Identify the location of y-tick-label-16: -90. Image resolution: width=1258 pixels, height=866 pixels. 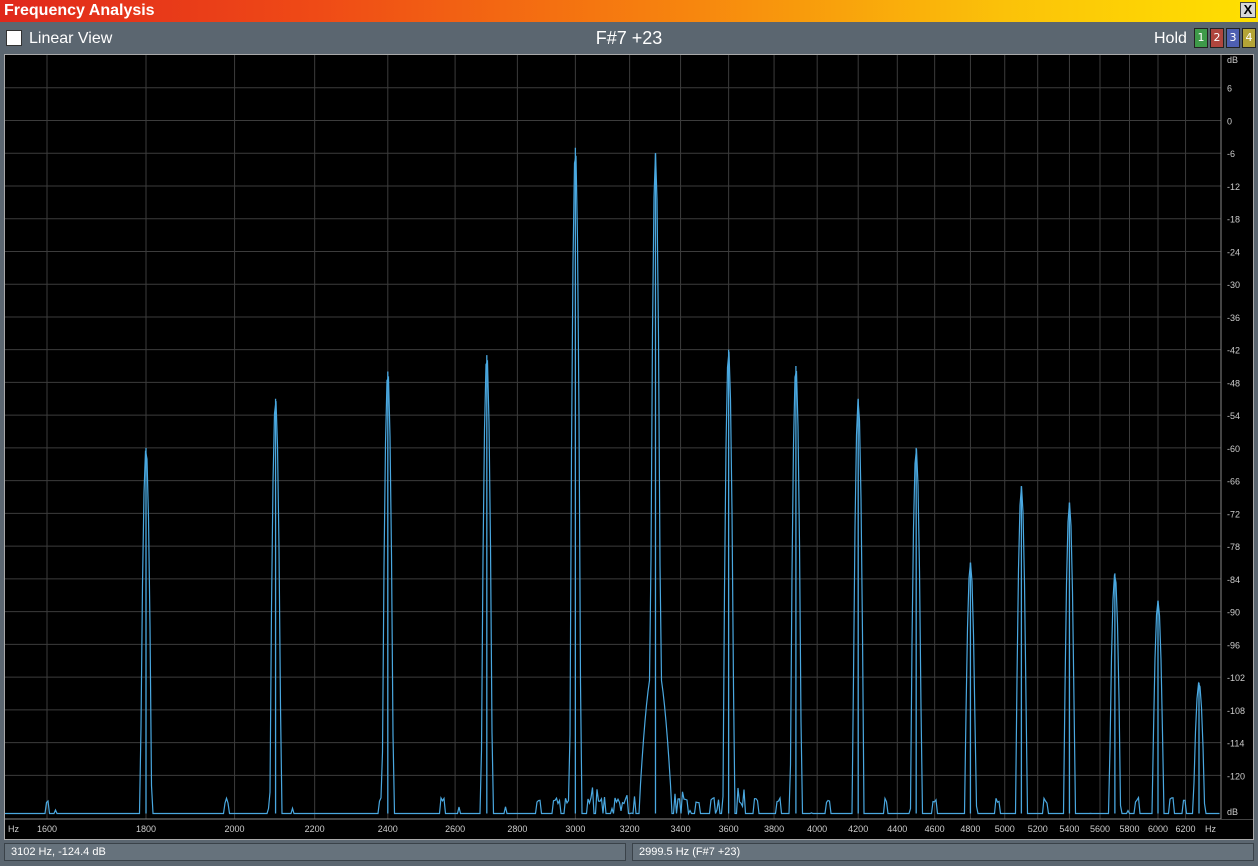
(1233, 613).